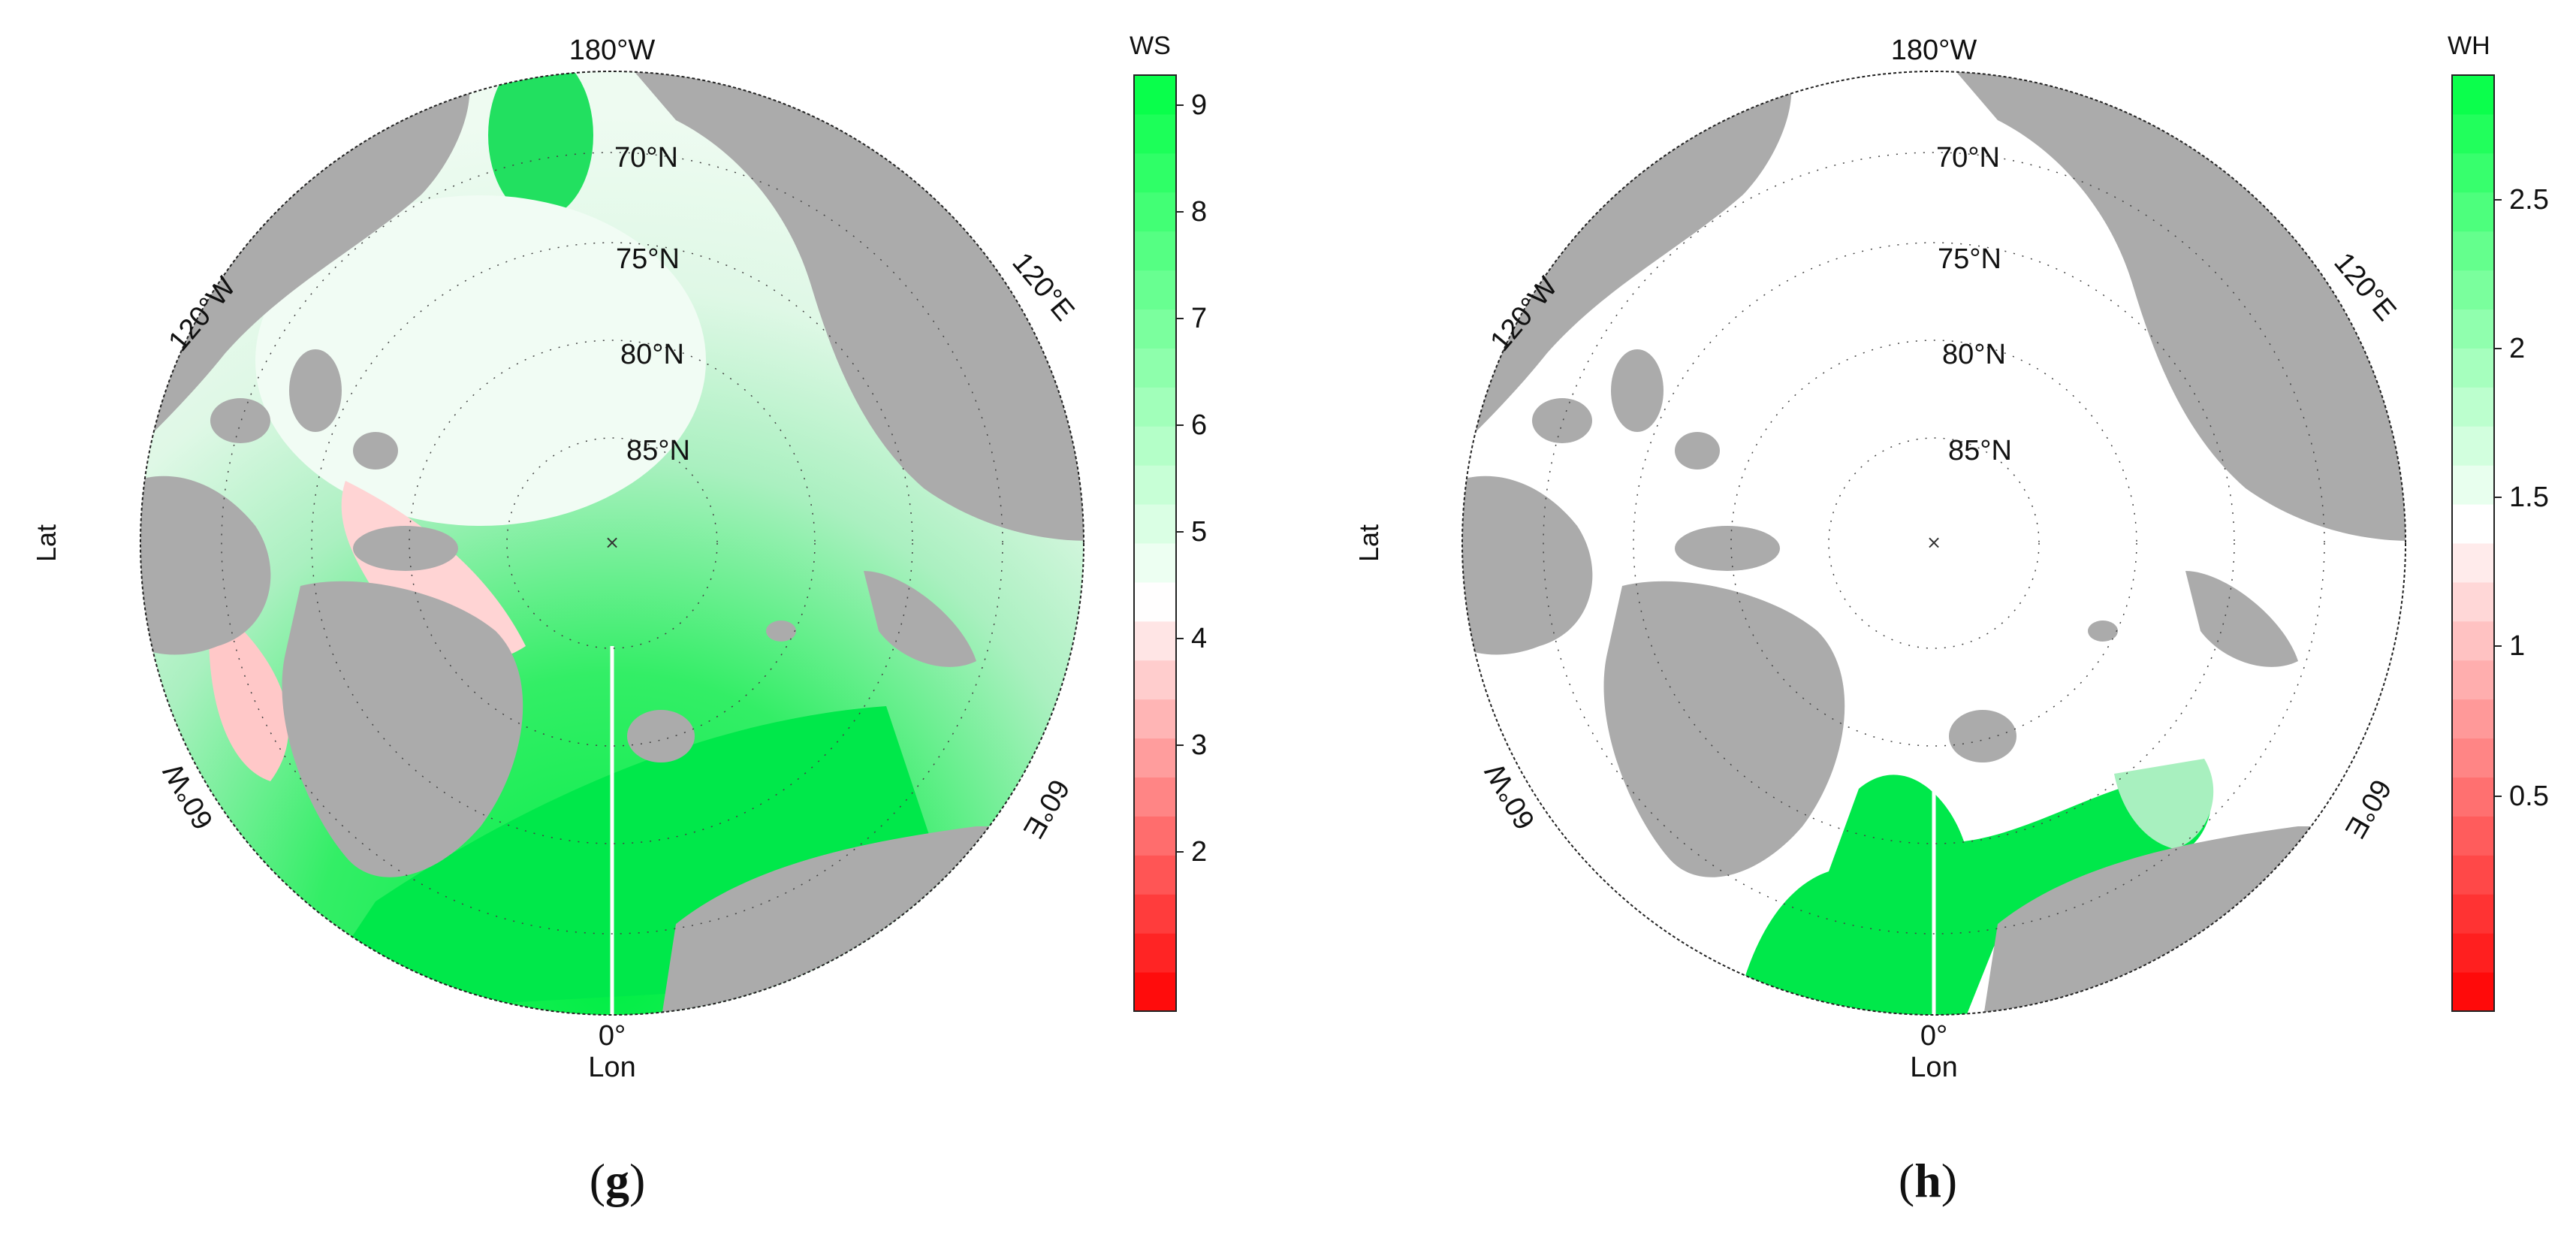 Image resolution: width=2576 pixels, height=1235 pixels. Describe the element at coordinates (2529, 200) in the screenshot. I see `colorbar-tick-label: 2.5` at that location.